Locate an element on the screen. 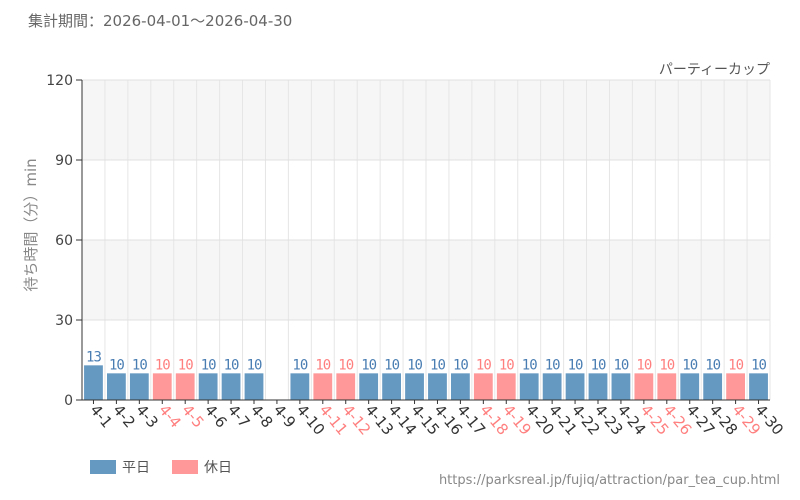  y-tick-label: 90 is located at coordinates (64, 161).